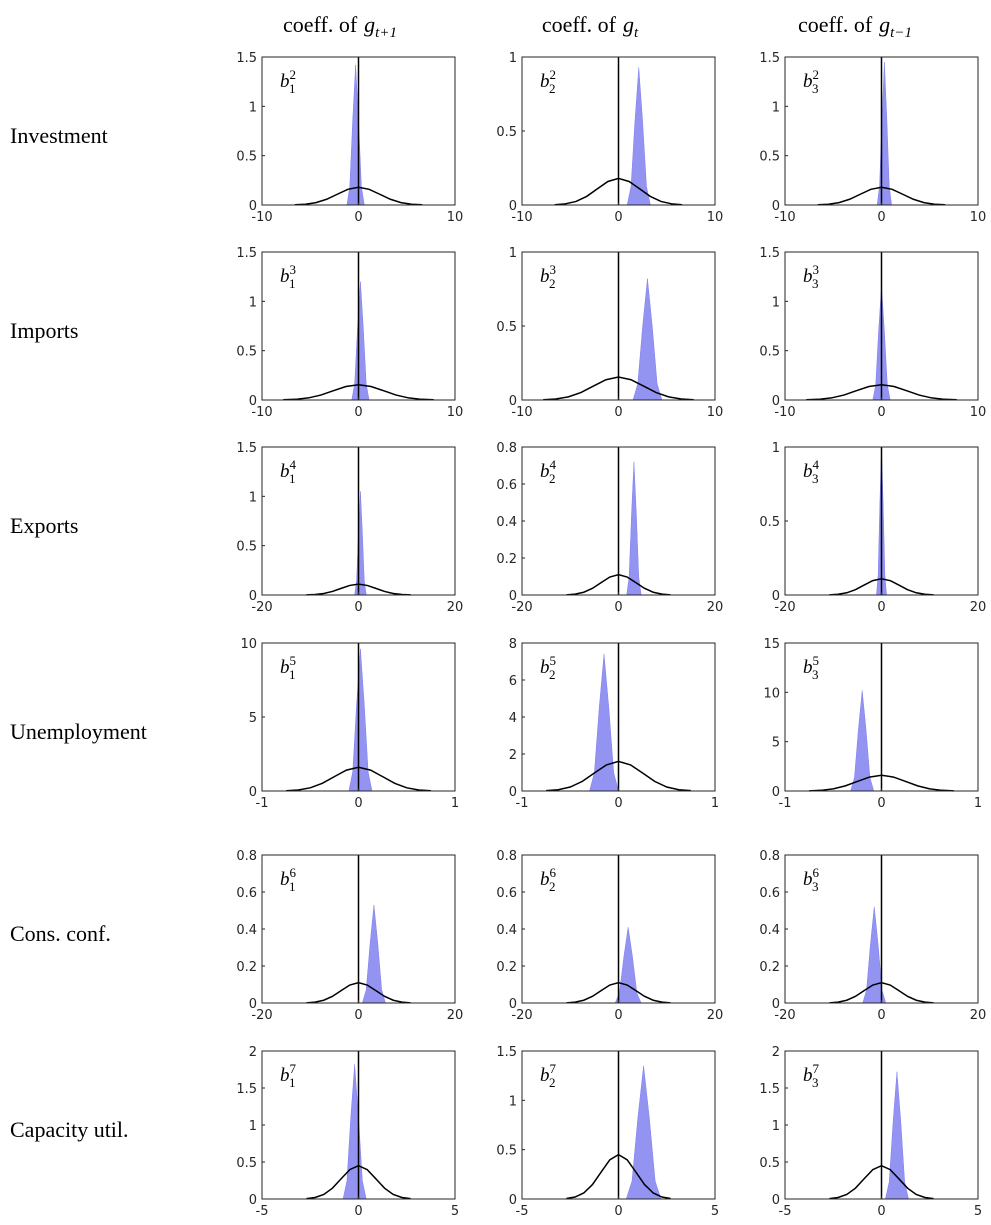 This screenshot has width=991, height=1225. I want to click on row-label: Exports, so click(44, 525).